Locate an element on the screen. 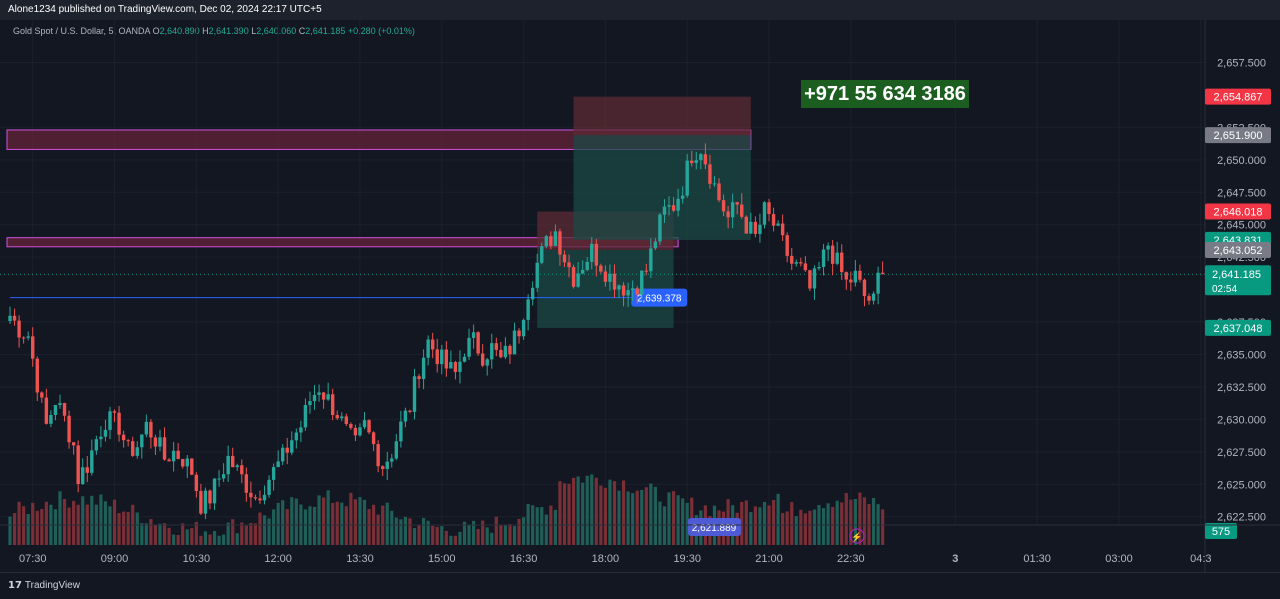 The height and width of the screenshot is (599, 1280). supply-zone is located at coordinates (342, 242).